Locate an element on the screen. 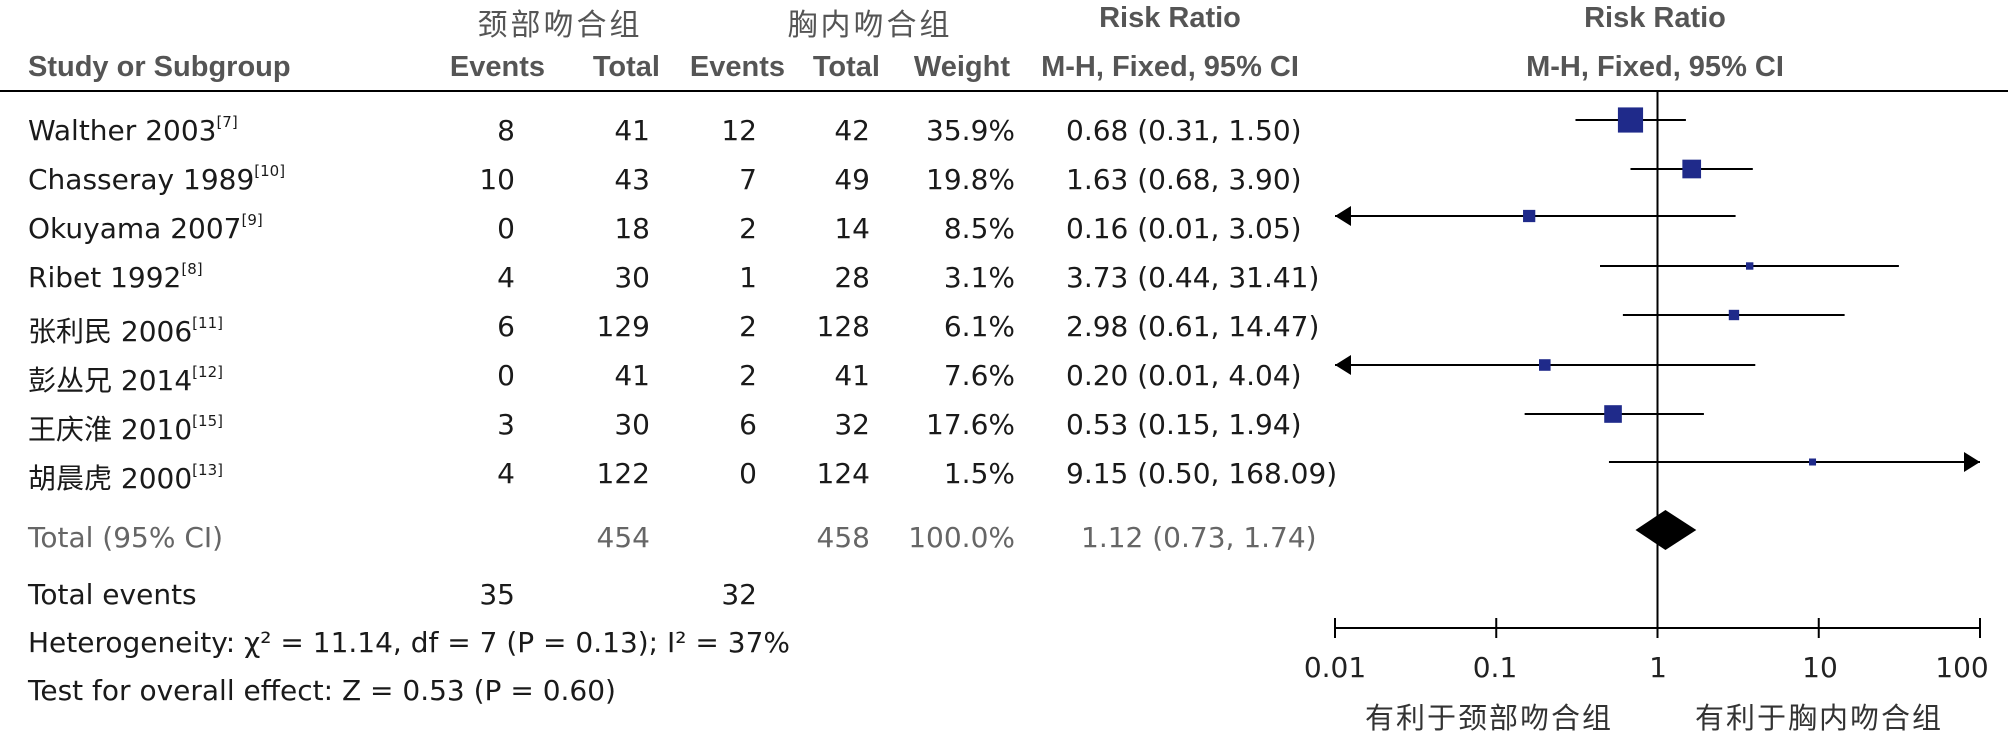  total-right-cell: 41 is located at coordinates (852, 375).